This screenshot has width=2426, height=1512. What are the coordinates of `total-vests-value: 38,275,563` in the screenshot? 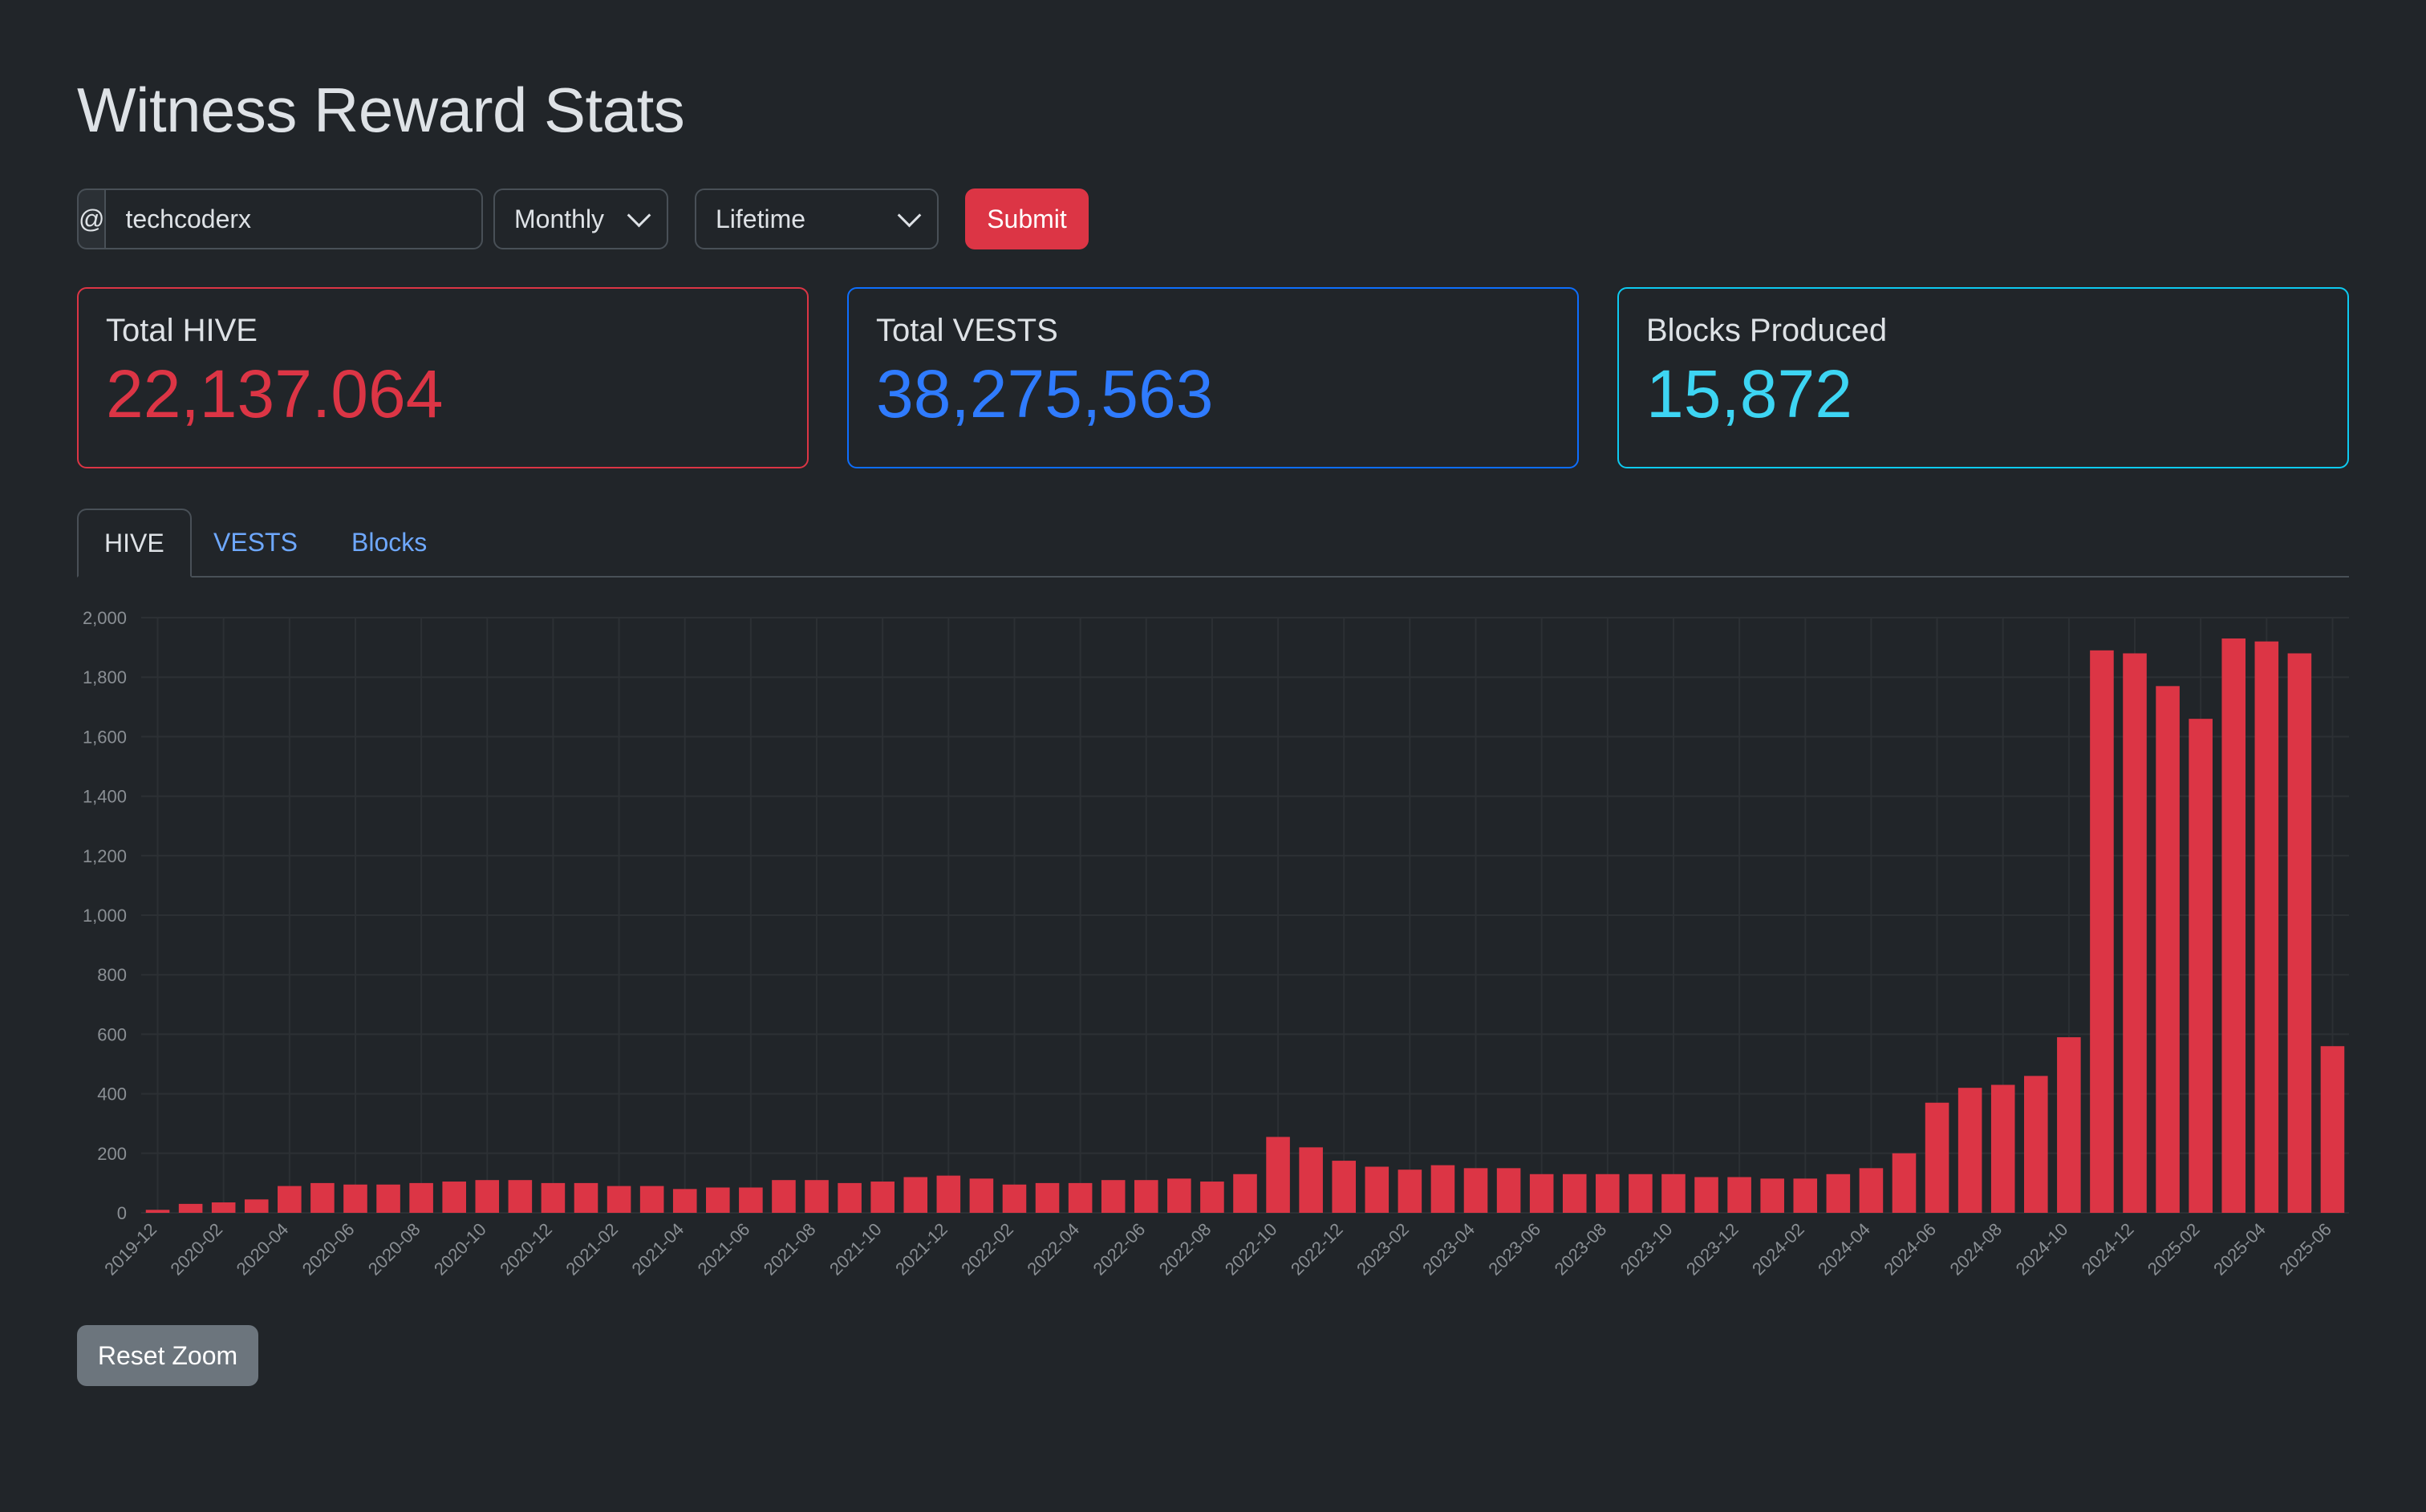 It's located at (1045, 394).